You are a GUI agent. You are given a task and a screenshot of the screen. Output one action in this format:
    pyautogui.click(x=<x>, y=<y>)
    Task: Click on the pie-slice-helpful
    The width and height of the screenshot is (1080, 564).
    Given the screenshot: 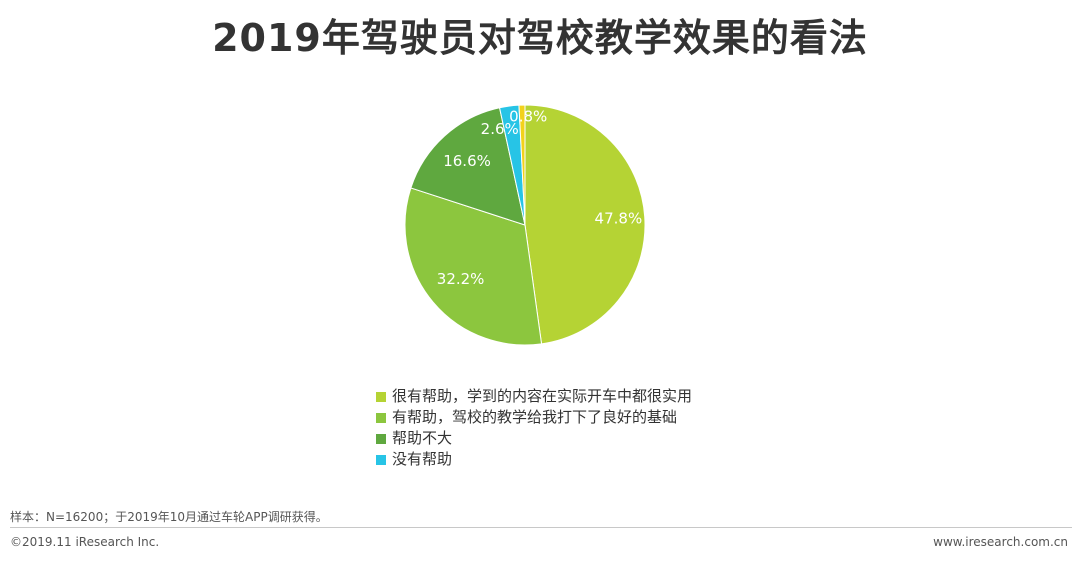 What is the action you would take?
    pyautogui.click(x=473, y=266)
    